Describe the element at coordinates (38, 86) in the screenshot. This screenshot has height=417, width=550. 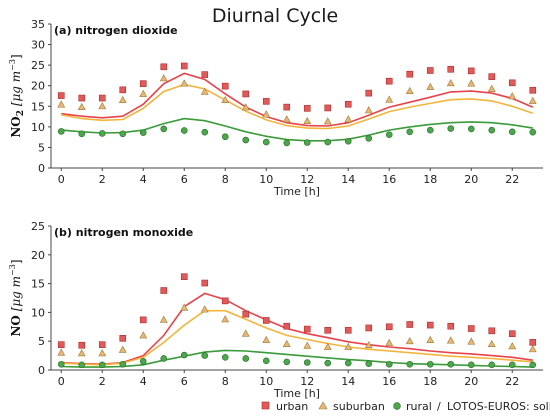
I see `y-tick-label: 20` at that location.